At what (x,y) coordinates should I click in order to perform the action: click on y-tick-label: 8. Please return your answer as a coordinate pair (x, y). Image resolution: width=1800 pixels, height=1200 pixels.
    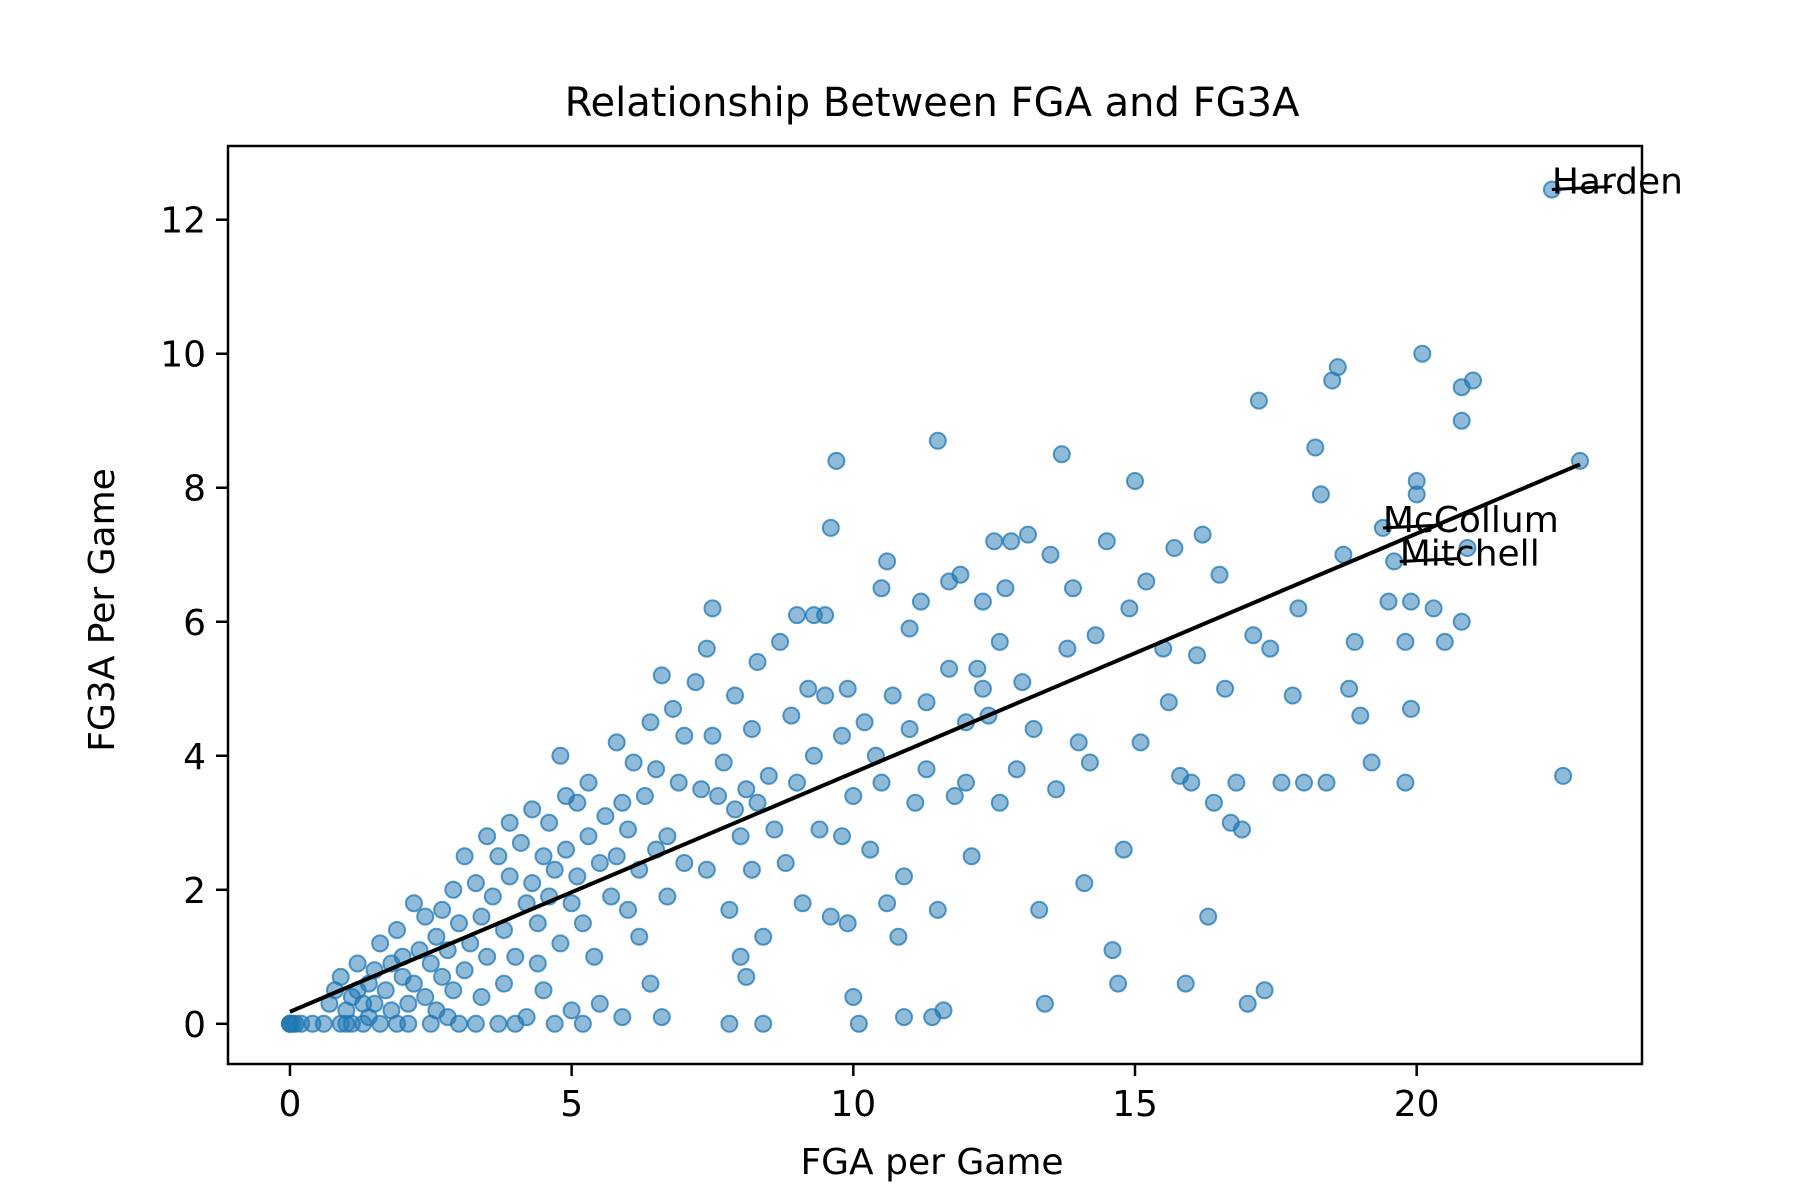
    Looking at the image, I should click on (194, 489).